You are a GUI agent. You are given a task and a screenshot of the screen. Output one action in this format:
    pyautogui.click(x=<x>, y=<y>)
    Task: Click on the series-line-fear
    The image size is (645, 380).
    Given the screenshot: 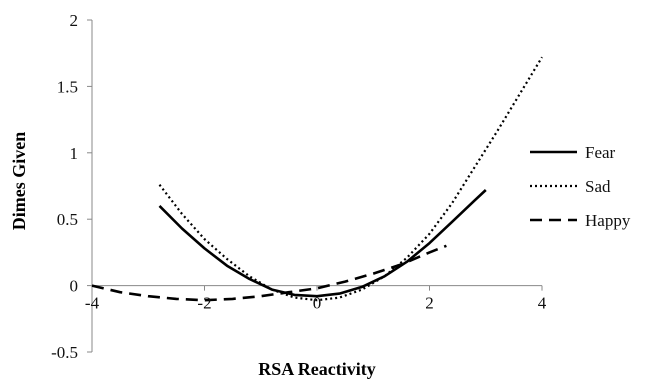 What is the action you would take?
    pyautogui.click(x=322, y=243)
    